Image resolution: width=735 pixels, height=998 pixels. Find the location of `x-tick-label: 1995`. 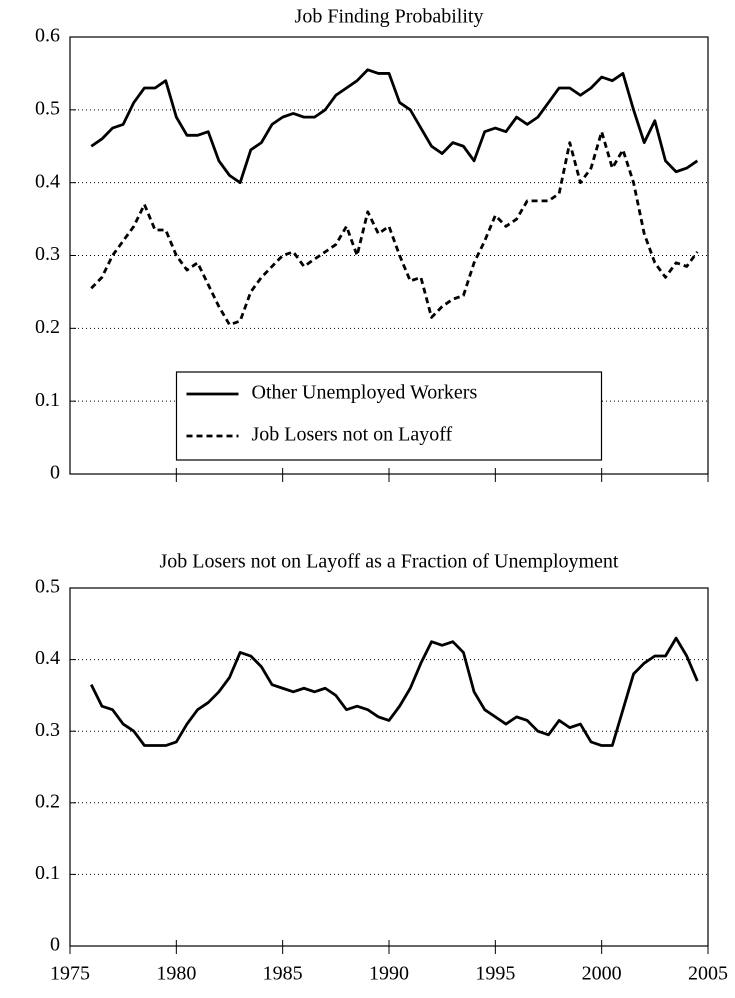

x-tick-label: 1995 is located at coordinates (495, 974).